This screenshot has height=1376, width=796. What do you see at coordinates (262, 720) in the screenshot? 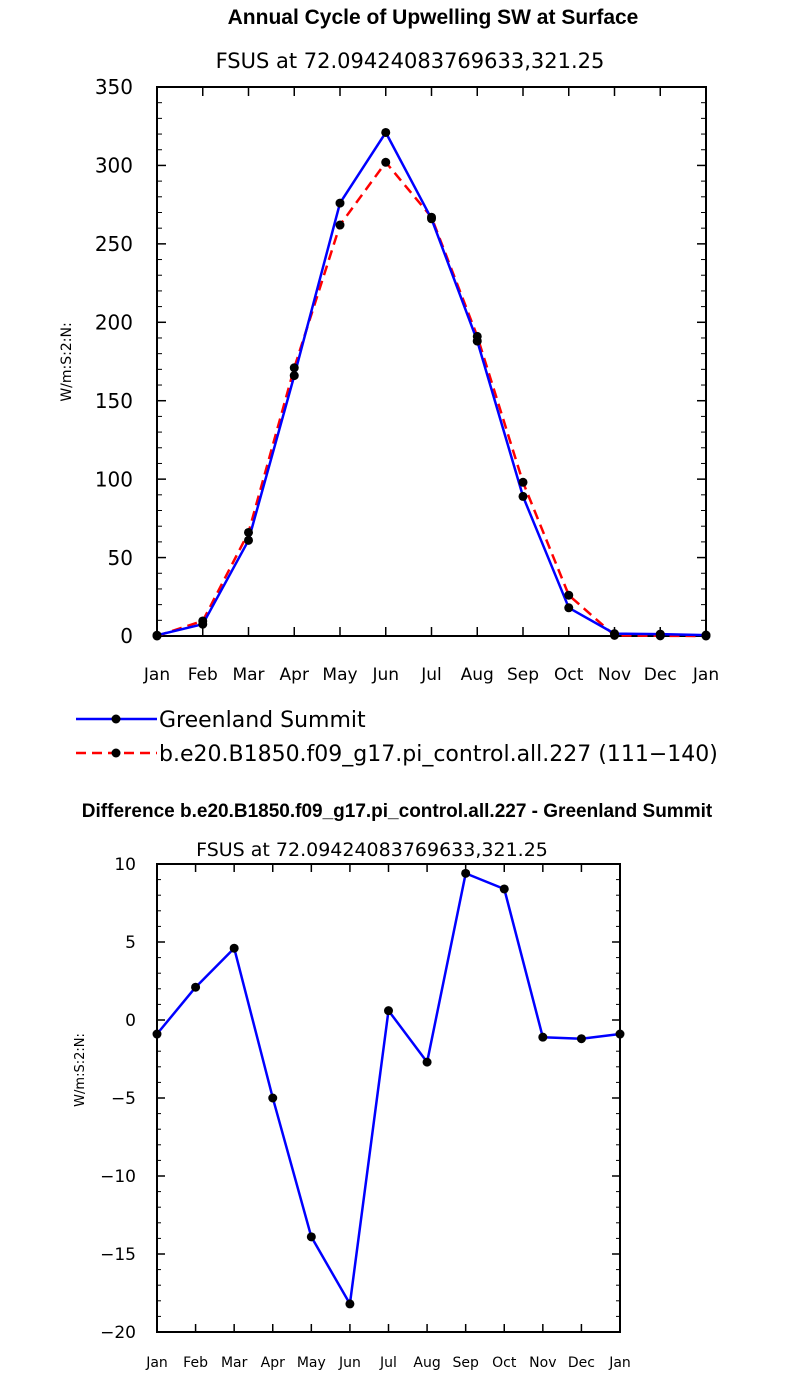
I see `legend-label-greenland-summit: Greenland Summit` at bounding box center [262, 720].